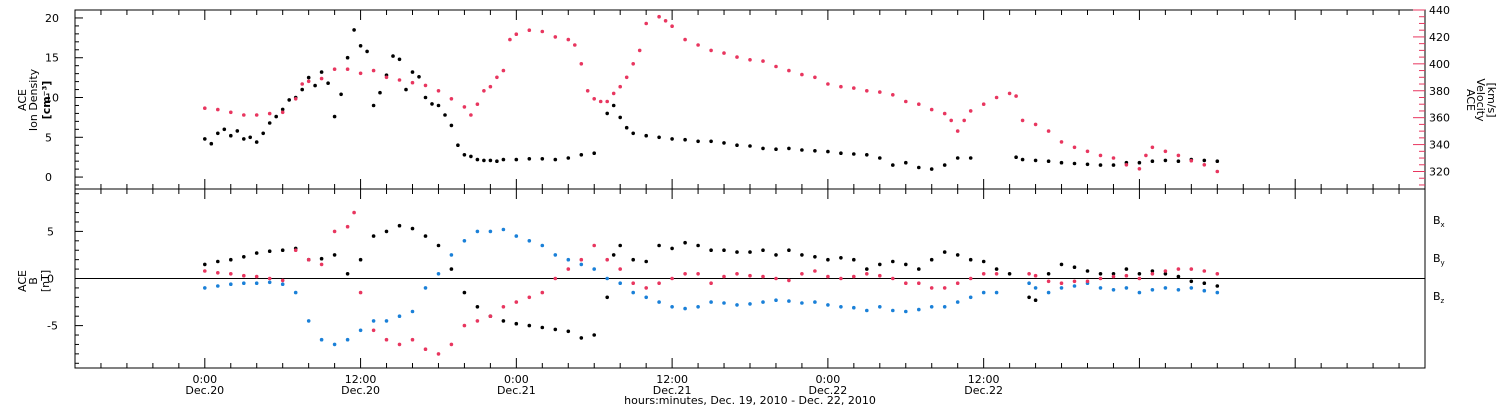 The height and width of the screenshot is (410, 1500). Describe the element at coordinates (672, 379) in the screenshot. I see `x-tick-time-label: 12:00` at that location.